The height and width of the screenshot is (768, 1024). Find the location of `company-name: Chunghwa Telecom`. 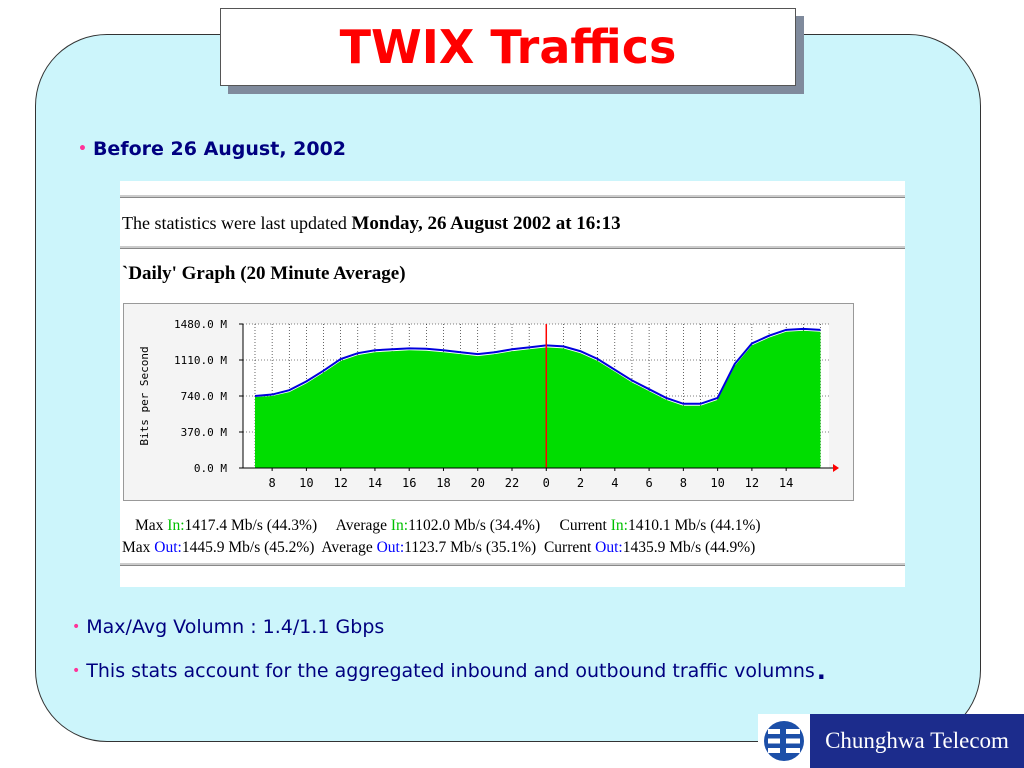

company-name: Chunghwa Telecom is located at coordinates (917, 741).